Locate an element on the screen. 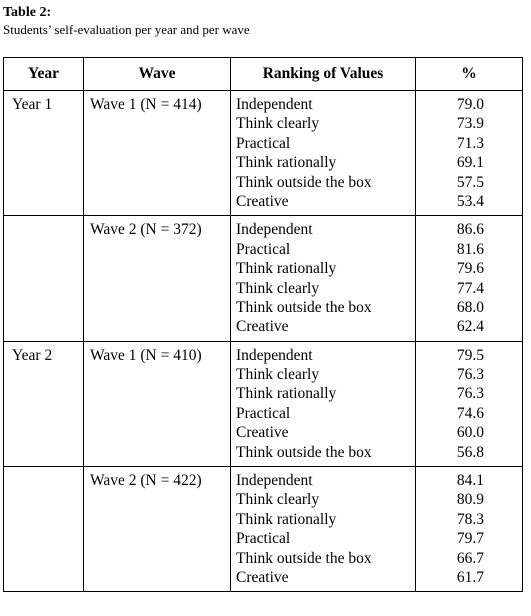  pct-value: 79.0 is located at coordinates (470, 104).